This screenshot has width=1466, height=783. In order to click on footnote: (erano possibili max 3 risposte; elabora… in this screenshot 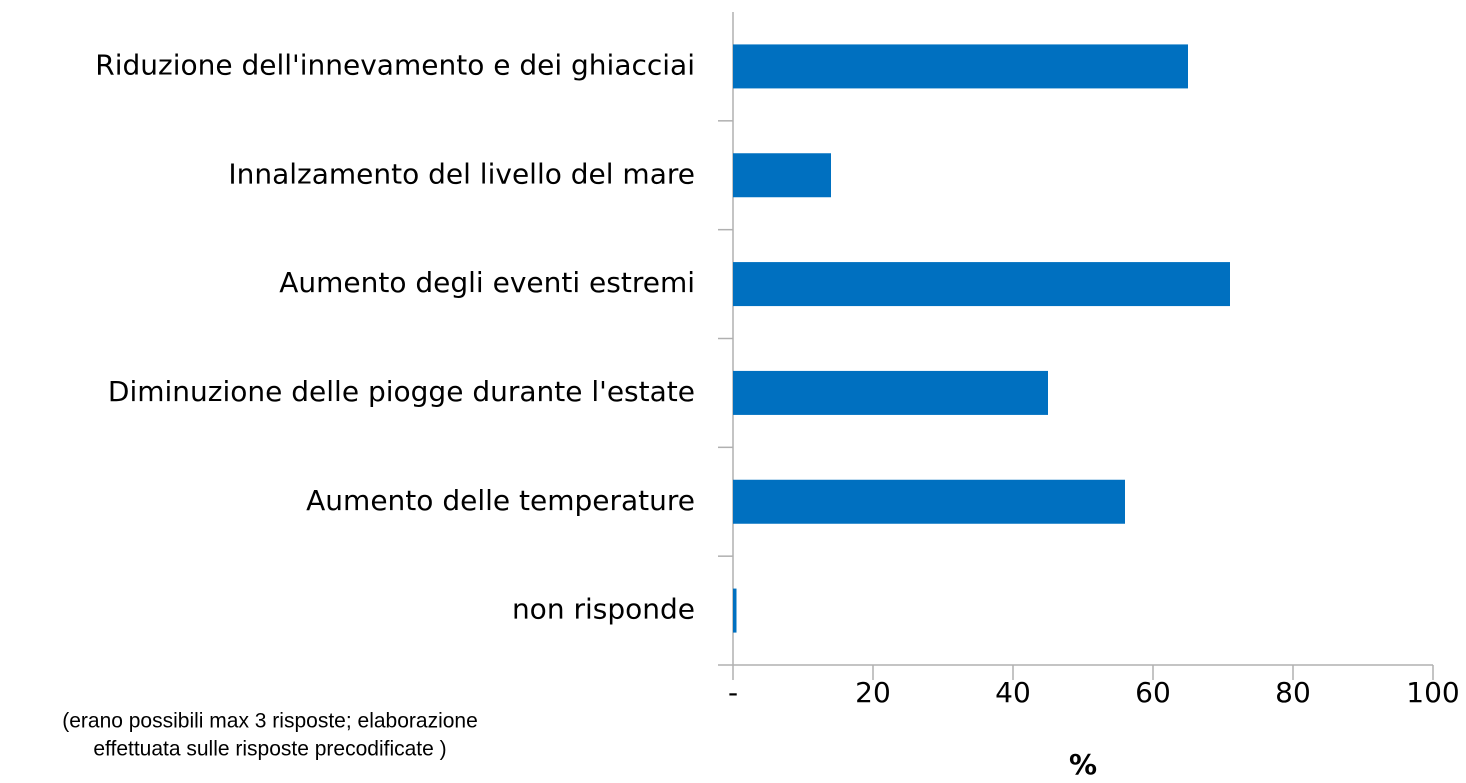, I will do `click(270, 721)`.